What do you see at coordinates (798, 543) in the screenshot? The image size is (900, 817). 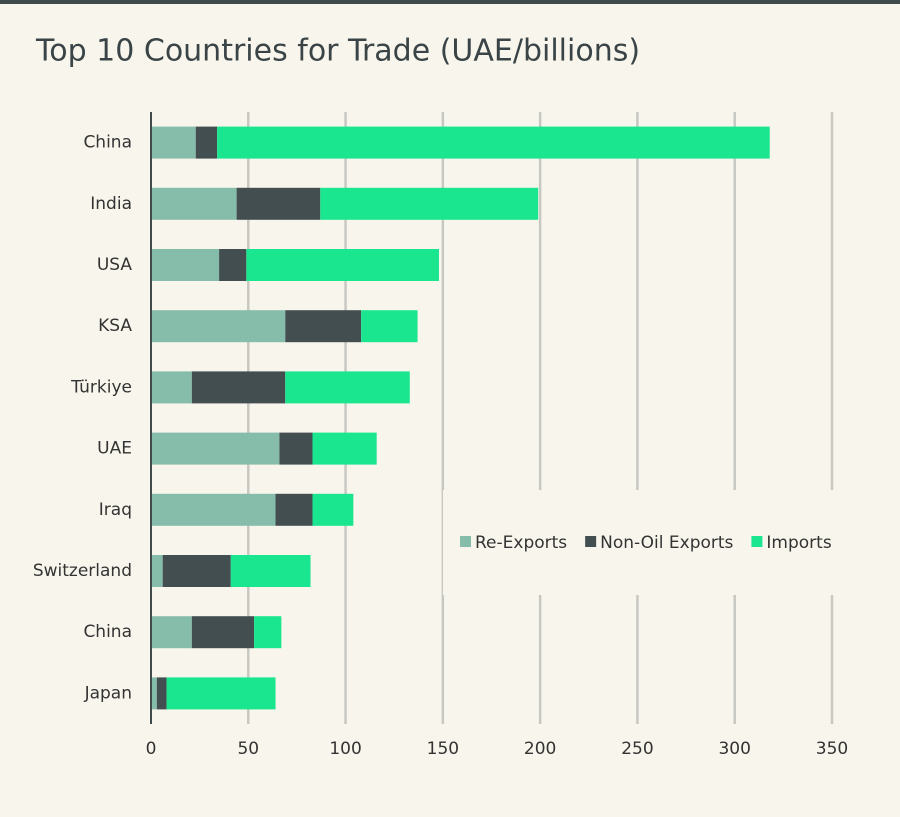 I see `legend-label: Imports` at bounding box center [798, 543].